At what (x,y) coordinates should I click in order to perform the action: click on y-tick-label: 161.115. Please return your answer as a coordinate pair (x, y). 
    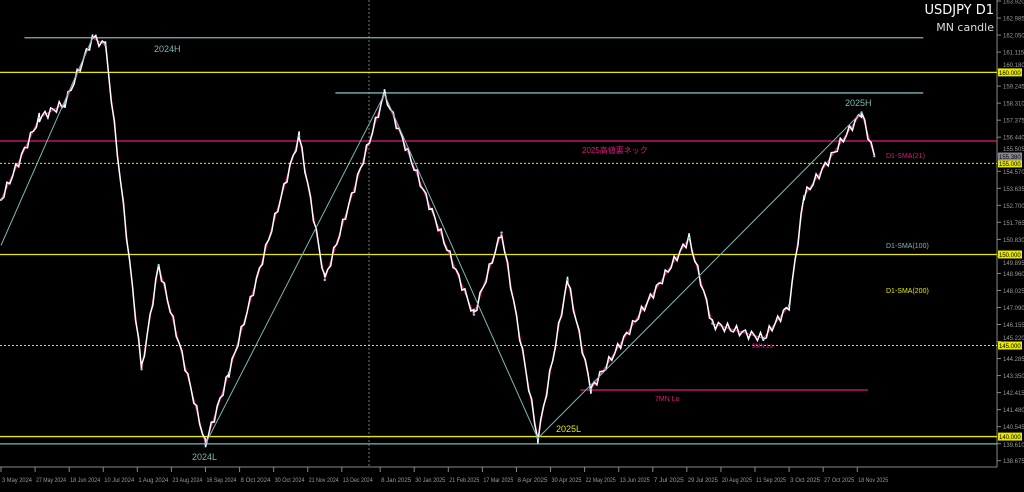
    Looking at the image, I should click on (1013, 54).